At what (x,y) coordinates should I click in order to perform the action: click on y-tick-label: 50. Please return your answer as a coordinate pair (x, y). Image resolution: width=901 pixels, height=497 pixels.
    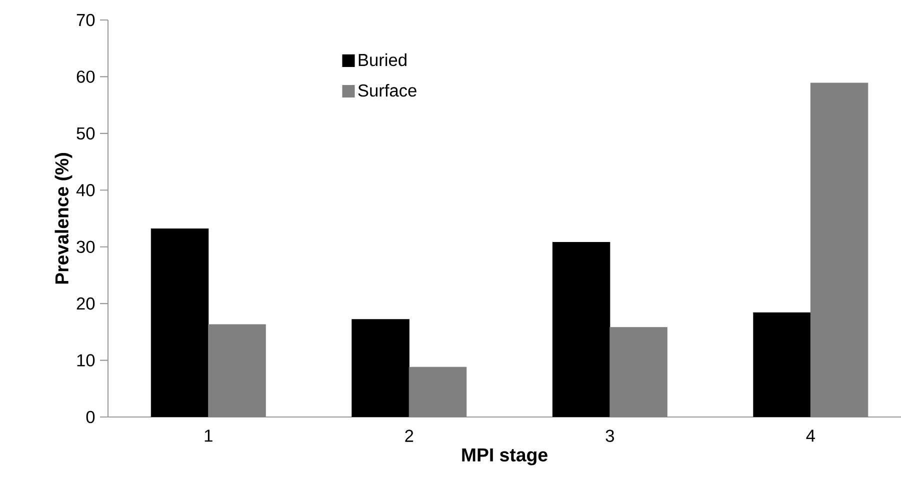
    Looking at the image, I should click on (85, 133).